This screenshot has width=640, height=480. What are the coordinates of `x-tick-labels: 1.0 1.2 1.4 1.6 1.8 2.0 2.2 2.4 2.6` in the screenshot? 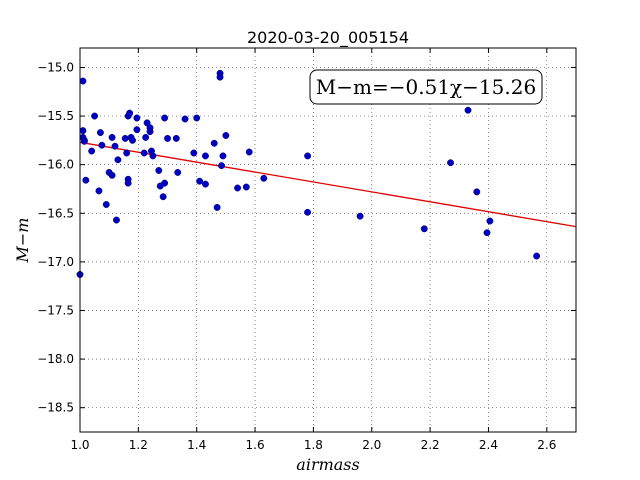 It's located at (313, 445).